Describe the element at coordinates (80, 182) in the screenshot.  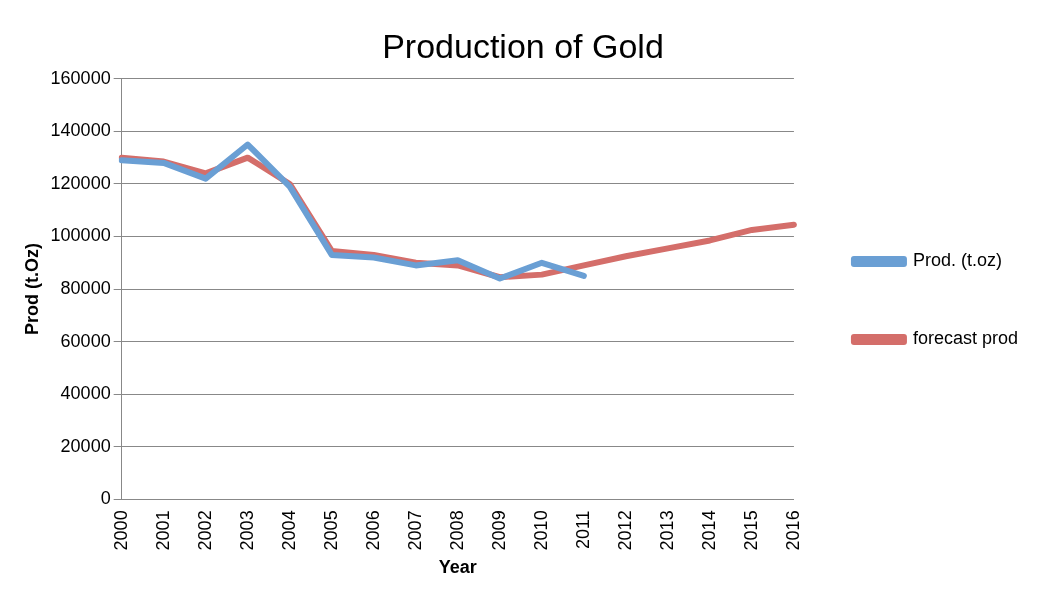
I see `y-tick-label: 120000` at that location.